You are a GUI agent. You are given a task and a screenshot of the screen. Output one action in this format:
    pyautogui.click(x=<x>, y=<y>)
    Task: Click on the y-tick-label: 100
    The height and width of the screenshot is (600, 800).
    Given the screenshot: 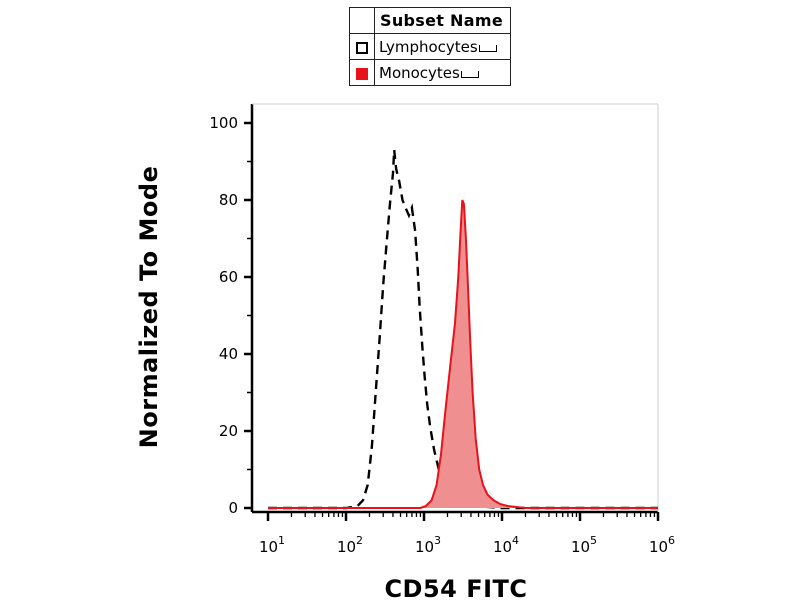 What is the action you would take?
    pyautogui.click(x=223, y=123)
    